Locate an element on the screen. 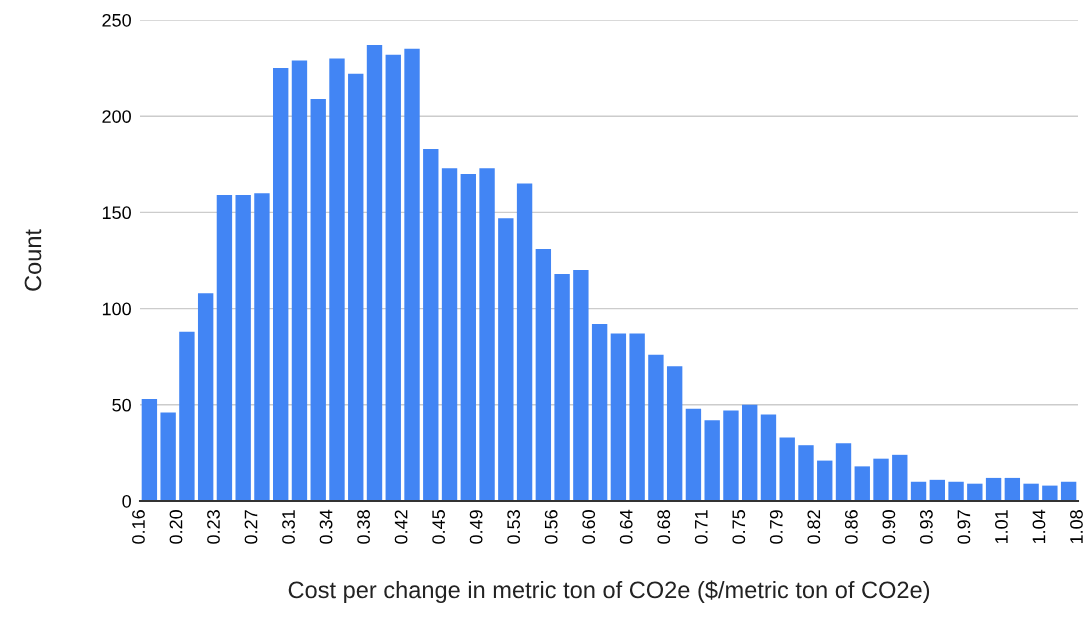  y-tick-label: 200 is located at coordinates (116, 116).